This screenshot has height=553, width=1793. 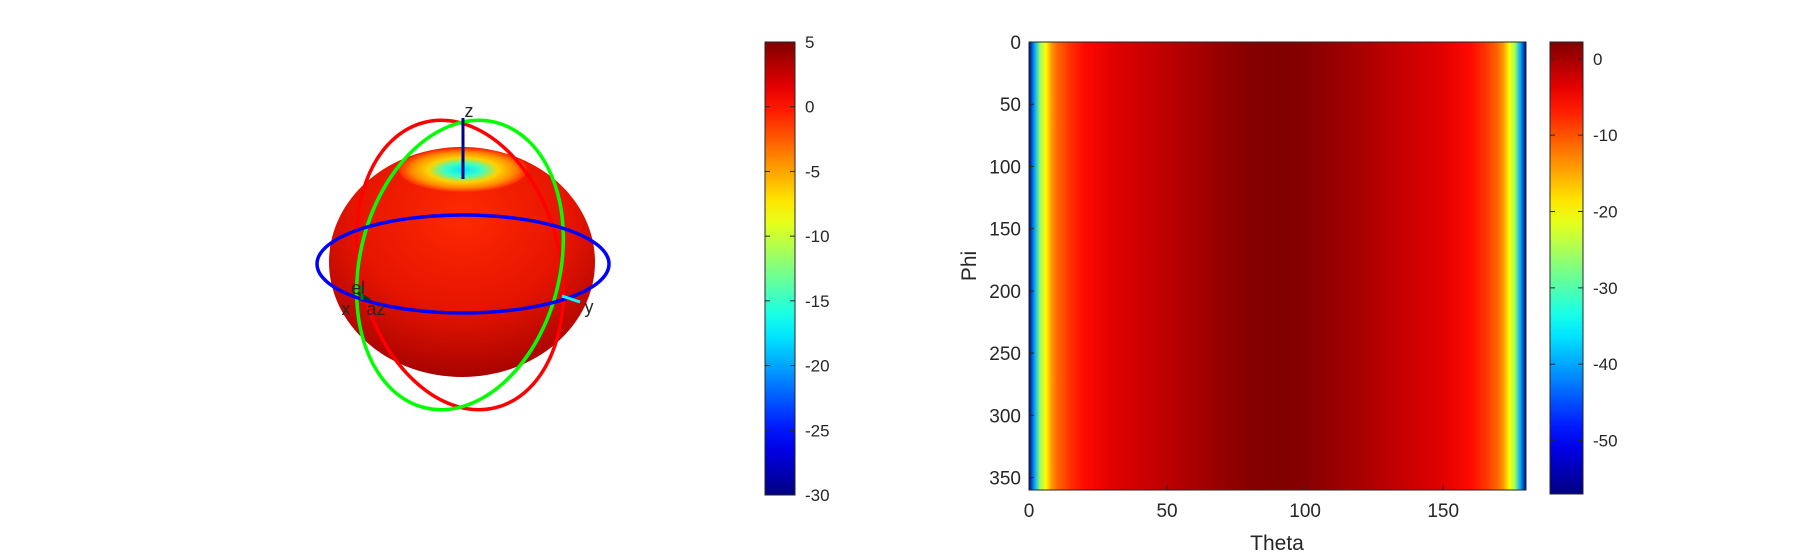 I want to click on heatmap-y-tick-label: 150, so click(x=1005, y=230).